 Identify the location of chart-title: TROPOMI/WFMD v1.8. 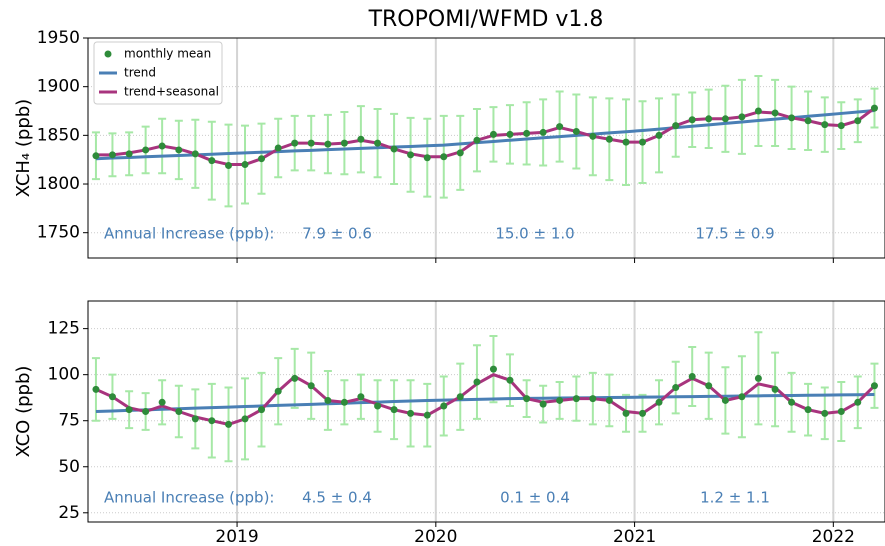
(486, 19).